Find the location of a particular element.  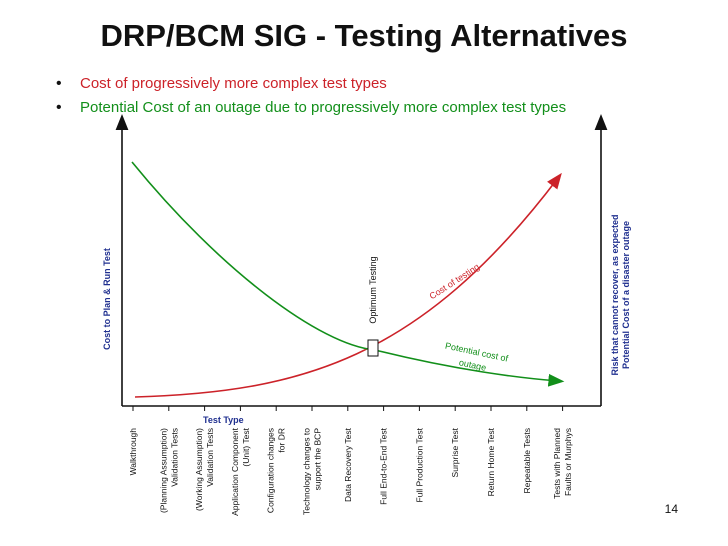

test-type-label: Surprise Test is located at coordinates (455, 452).